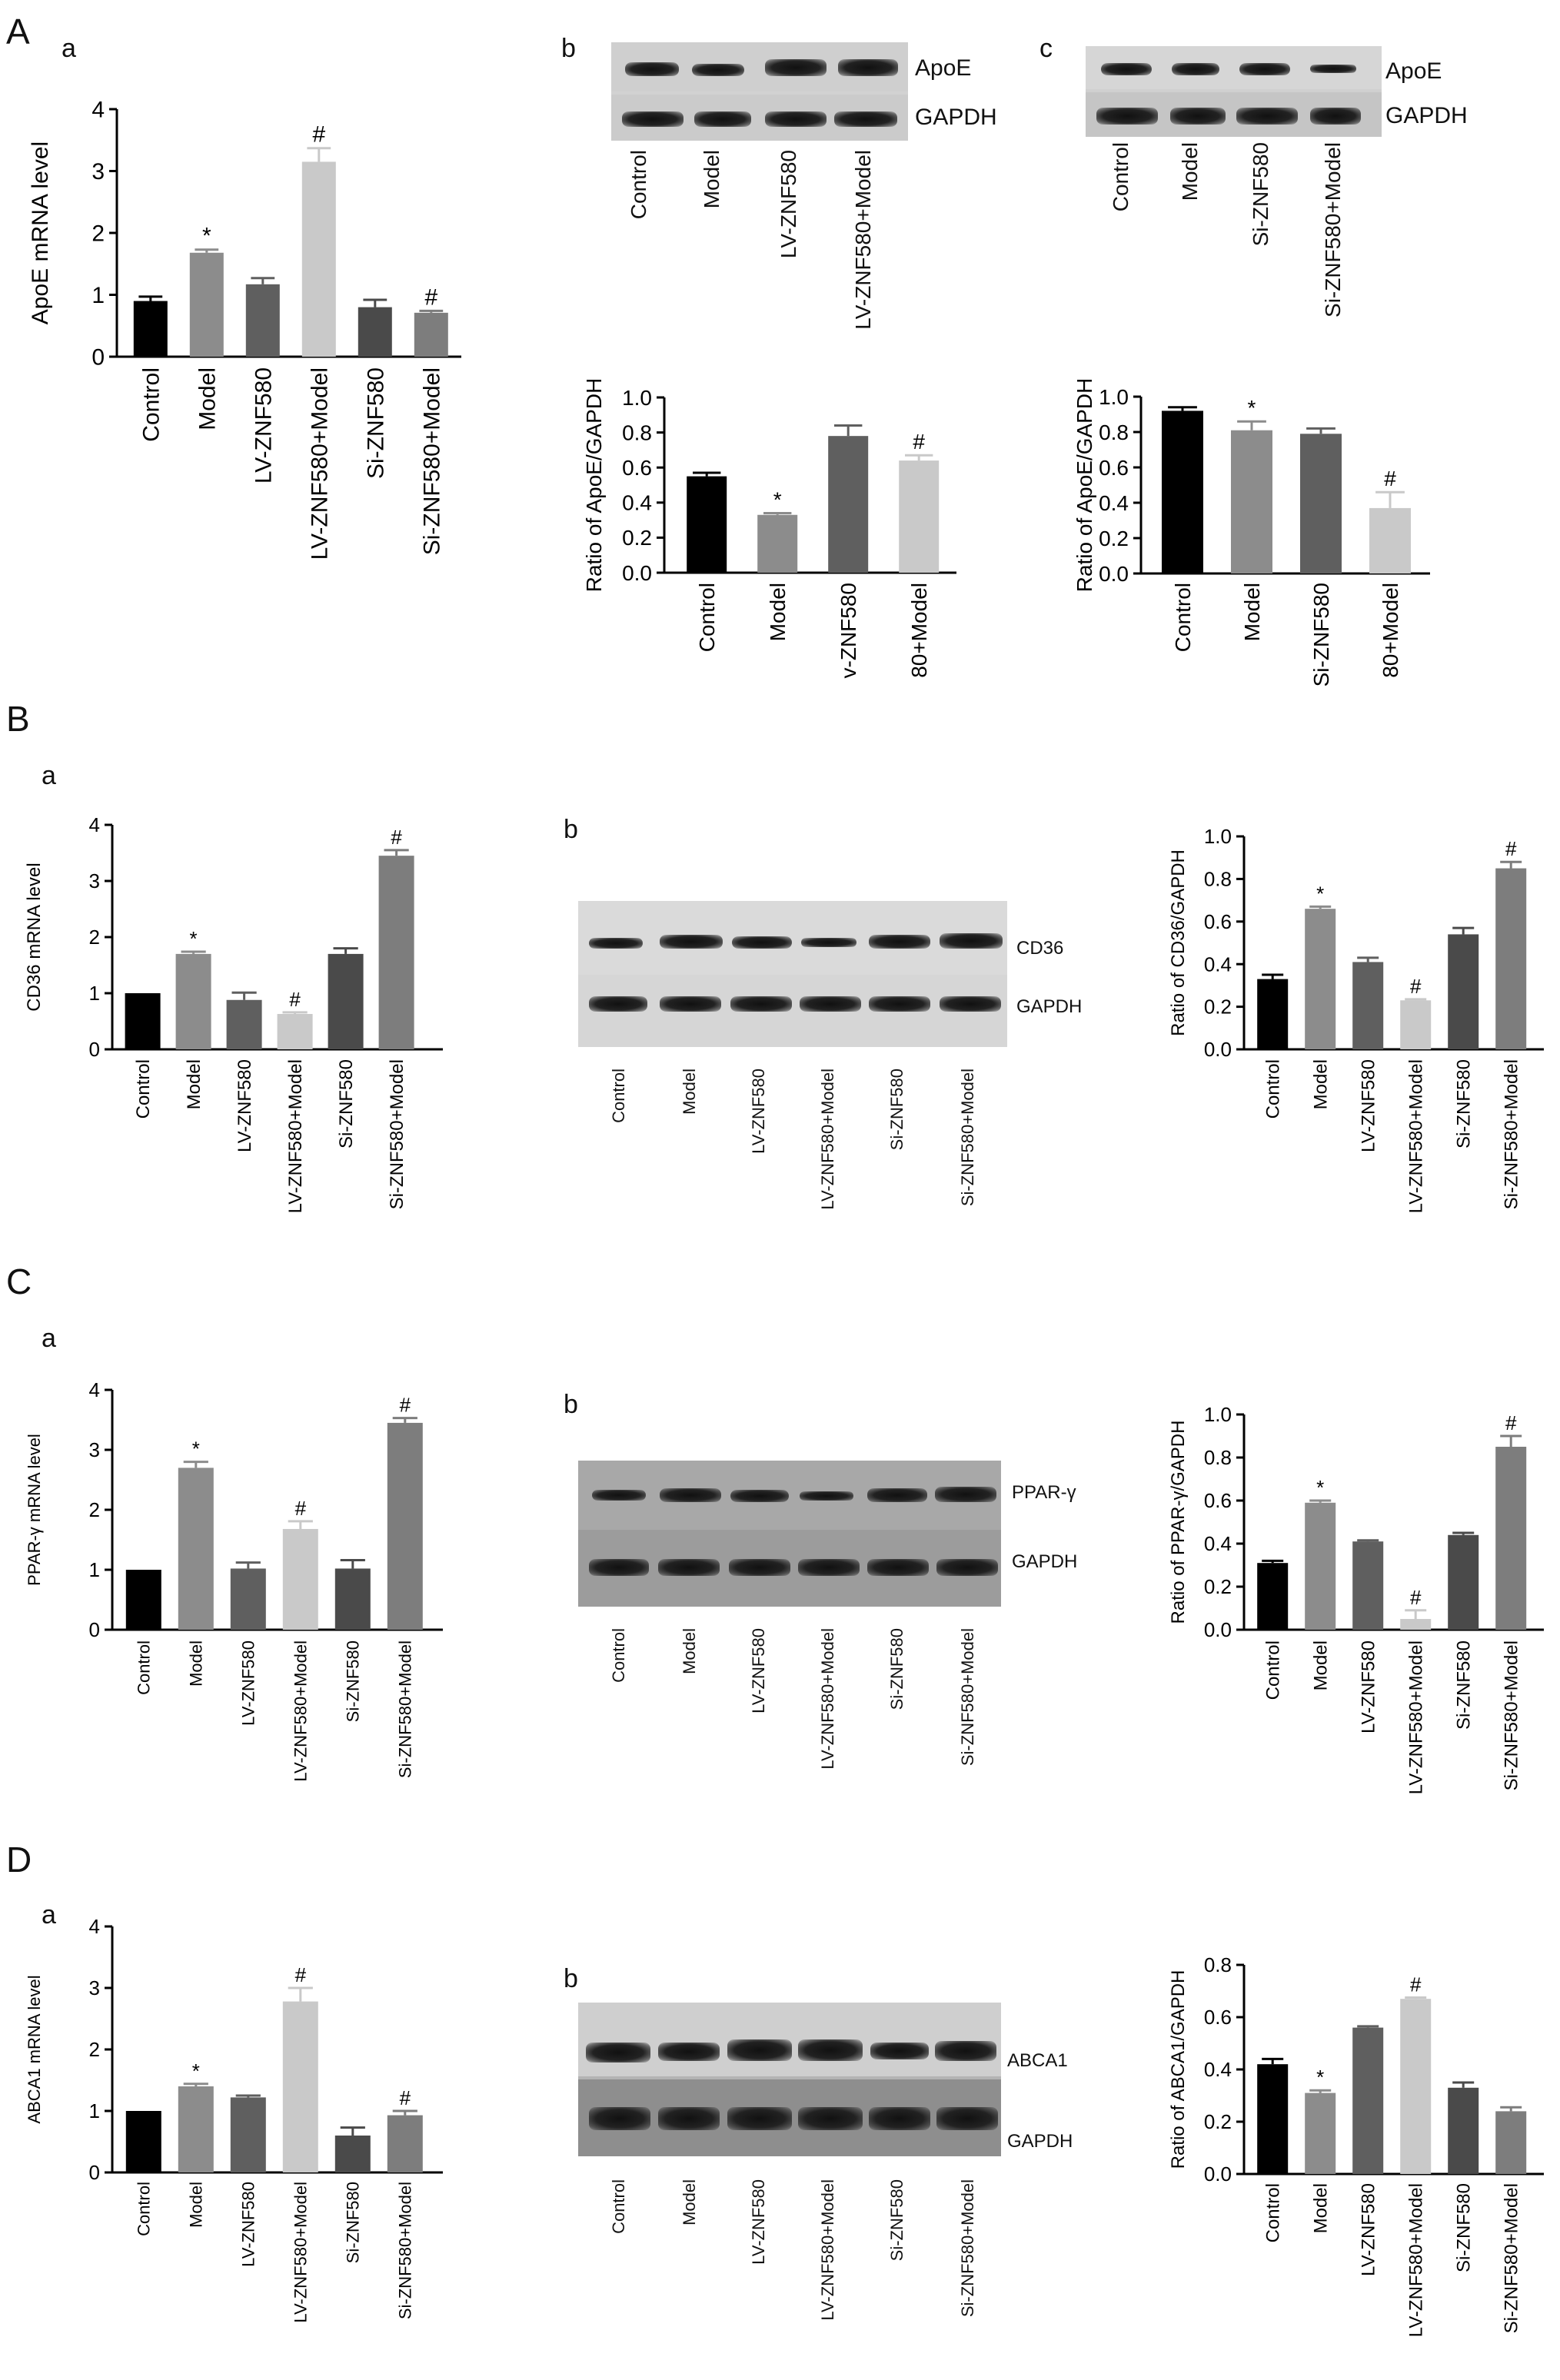 The image size is (1560, 2380). Describe the element at coordinates (1416, 1136) in the screenshot. I see `x-tick-label: LV-ZNF580+Model` at that location.